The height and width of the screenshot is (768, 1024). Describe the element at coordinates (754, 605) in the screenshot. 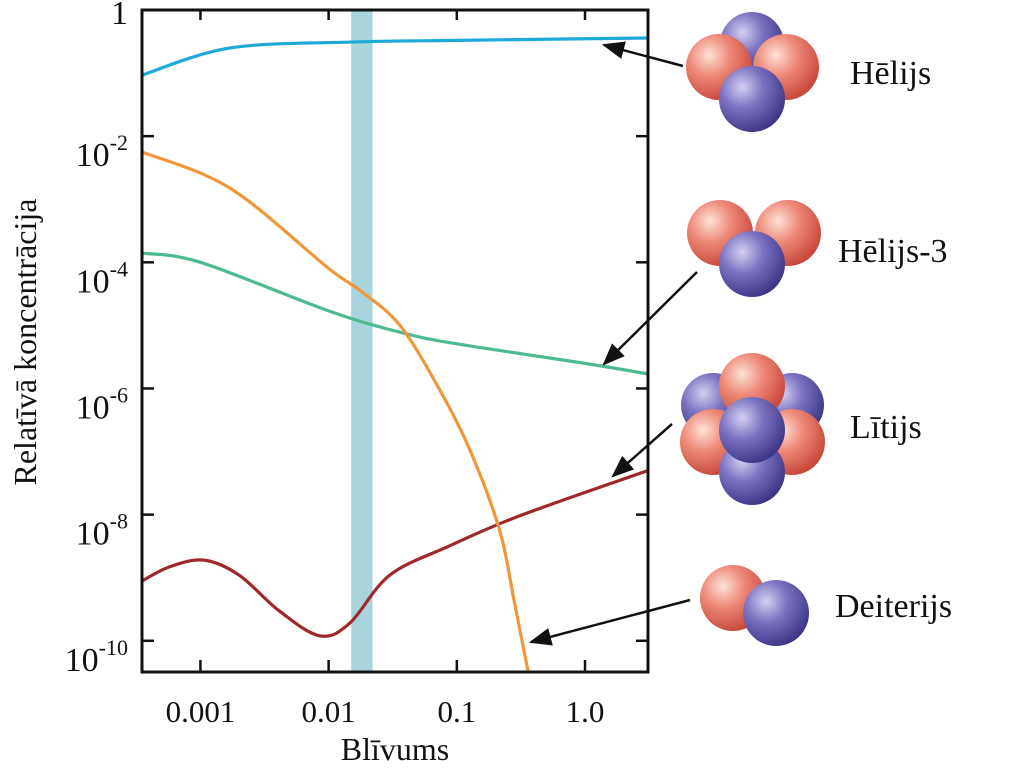

I see `deuterium-atom` at that location.